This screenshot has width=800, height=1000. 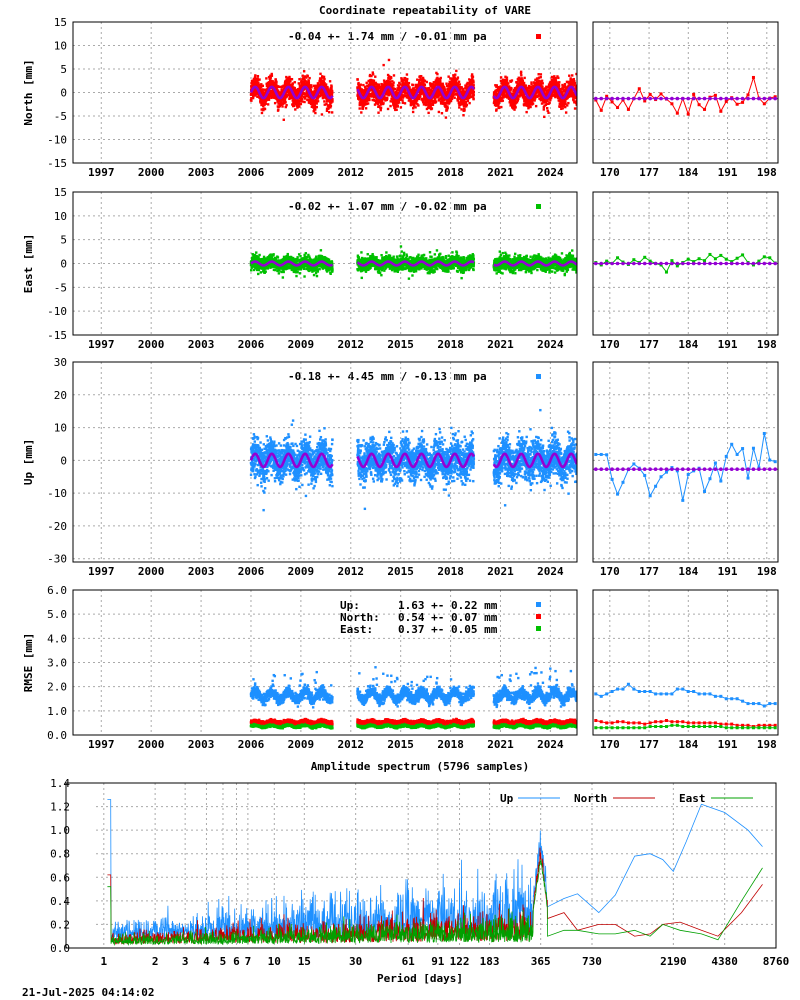 I want to click on east-ytick-label: 10, so click(x=60, y=216).